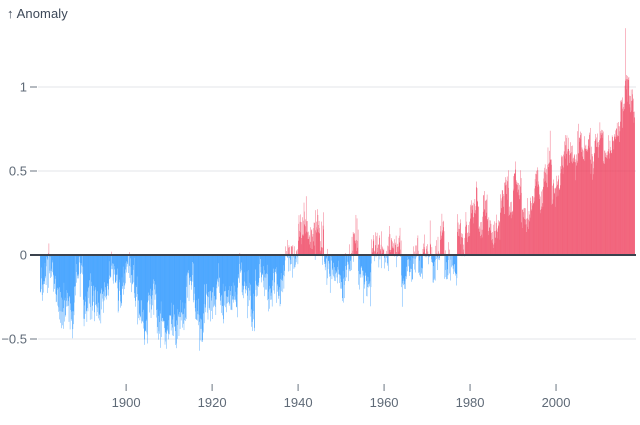 The width and height of the screenshot is (640, 425). Describe the element at coordinates (14, 338) in the screenshot. I see `y-tick-label: −0.5` at that location.